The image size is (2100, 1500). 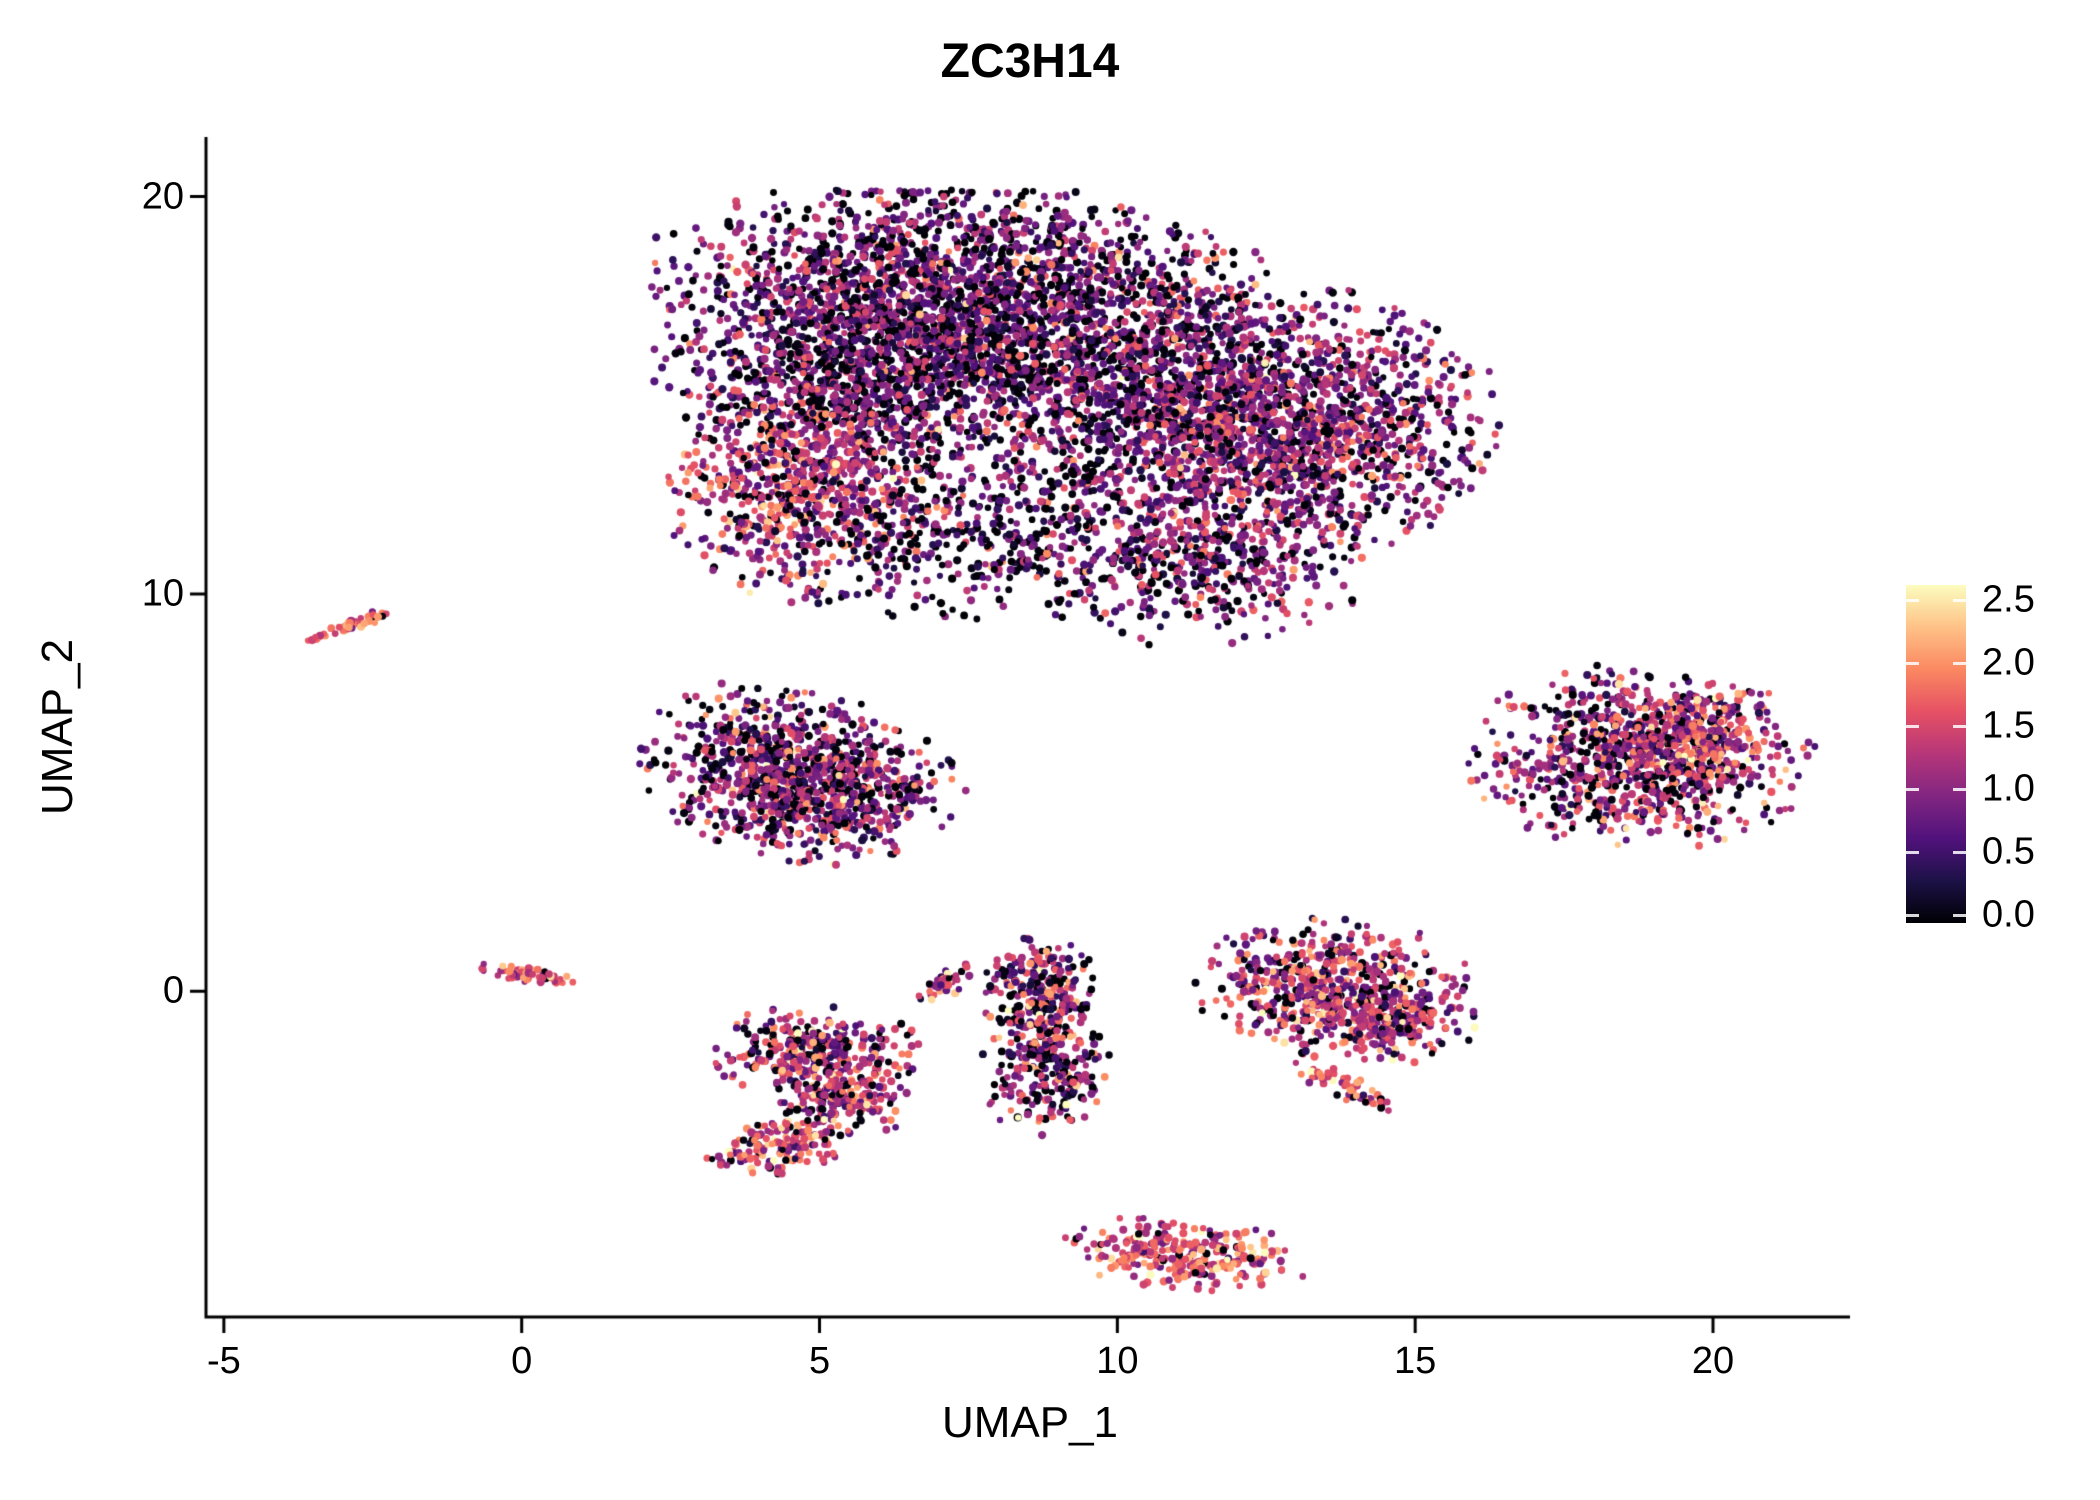 I want to click on x-tick-label: 0, so click(x=522, y=1361).